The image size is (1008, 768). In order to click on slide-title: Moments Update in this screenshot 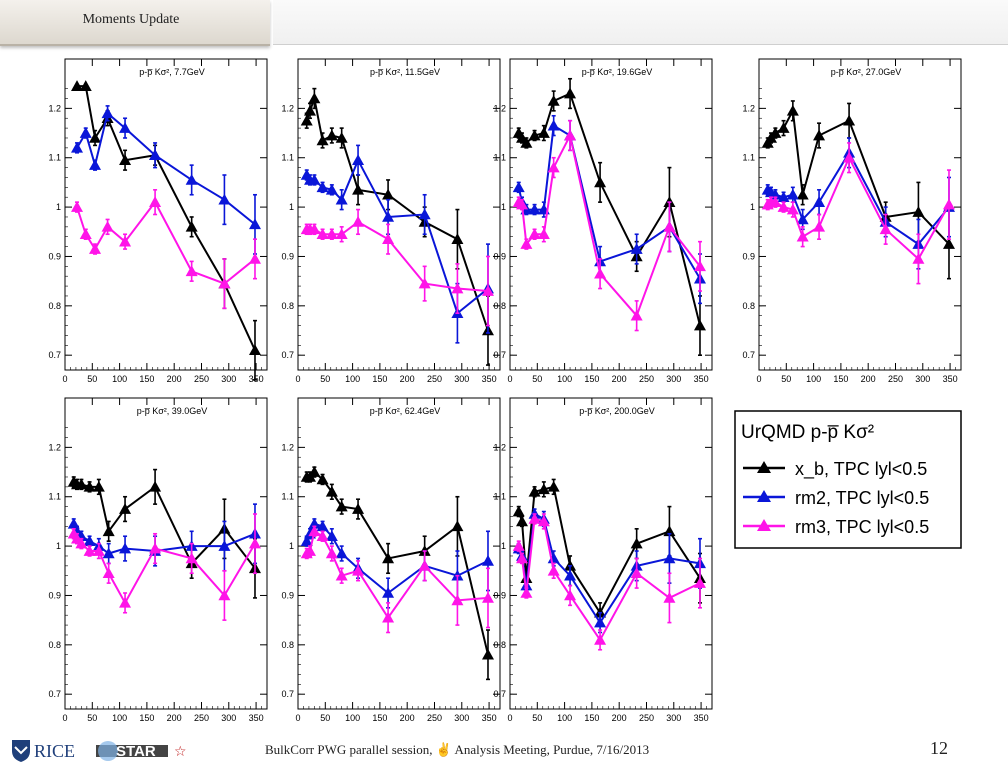, I will do `click(131, 19)`.